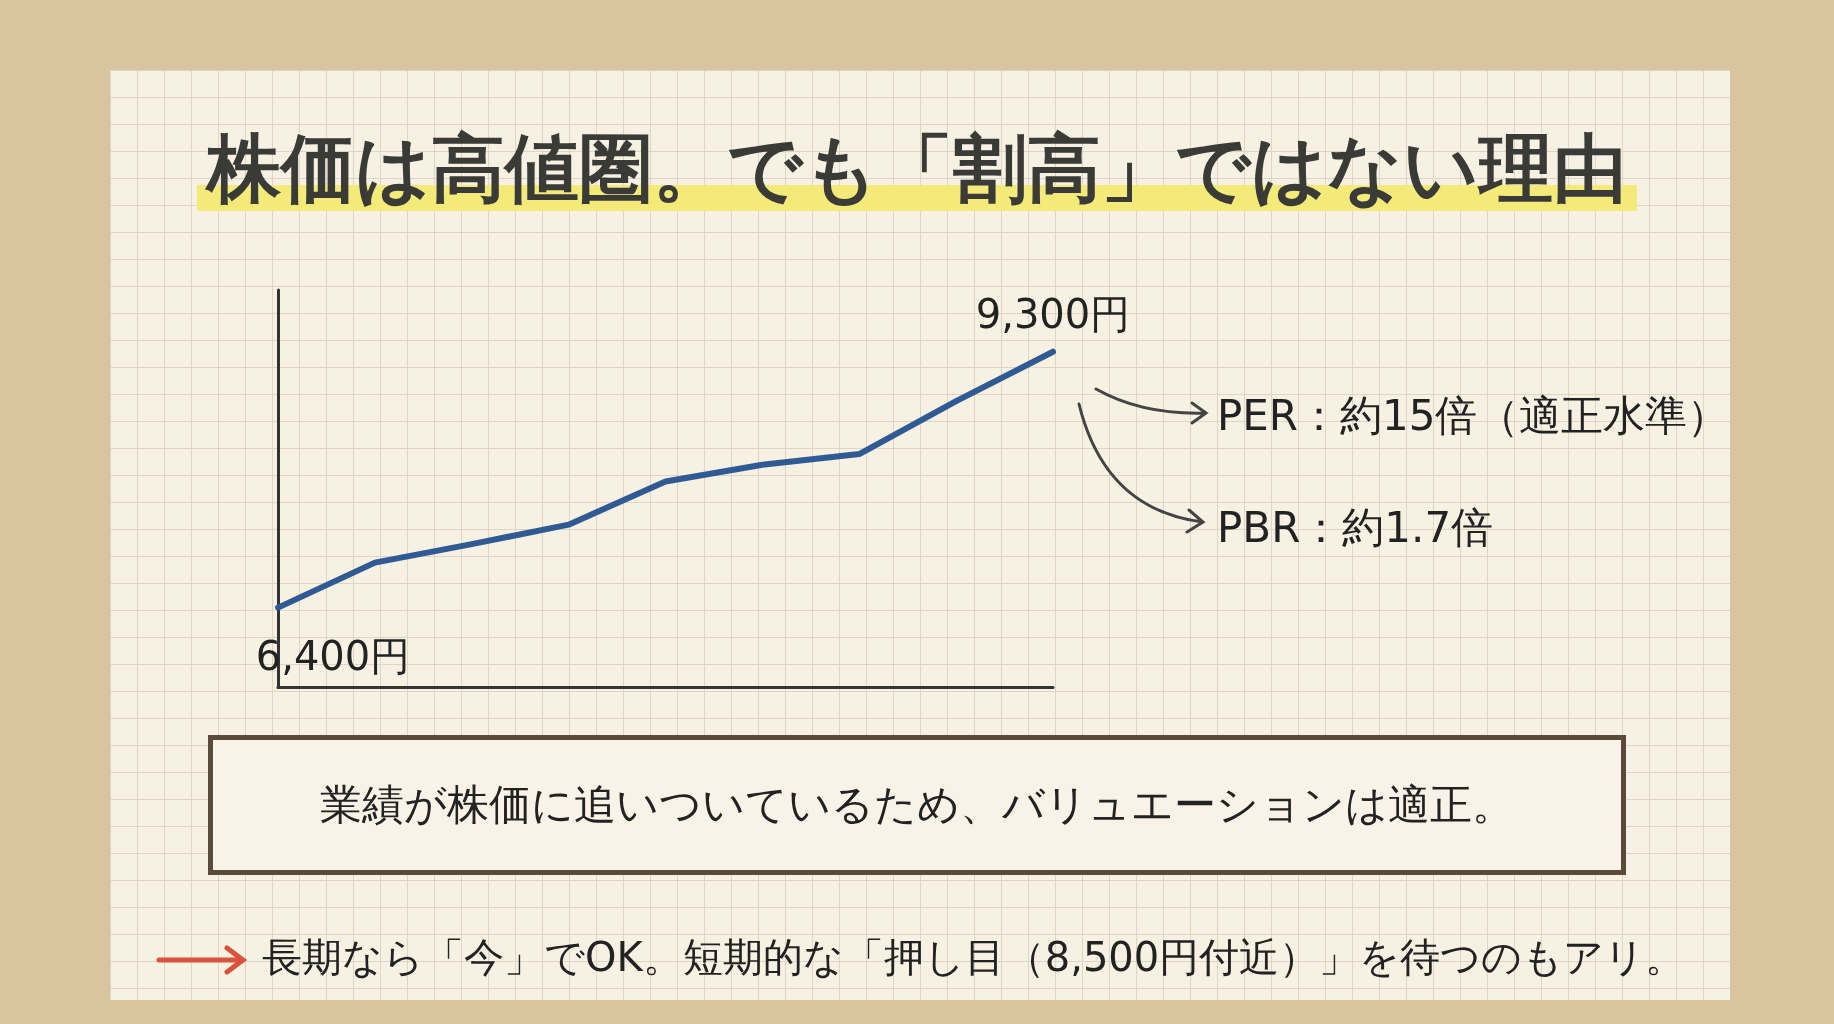 This screenshot has height=1024, width=1834. Describe the element at coordinates (917, 805) in the screenshot. I see `text: 業績が株価に追いついているため、バリュエーションは適正。` at that location.